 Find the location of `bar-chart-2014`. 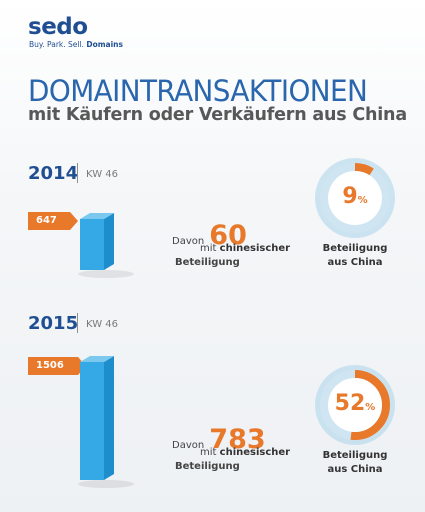

bar-chart-2014 is located at coordinates (106, 245).